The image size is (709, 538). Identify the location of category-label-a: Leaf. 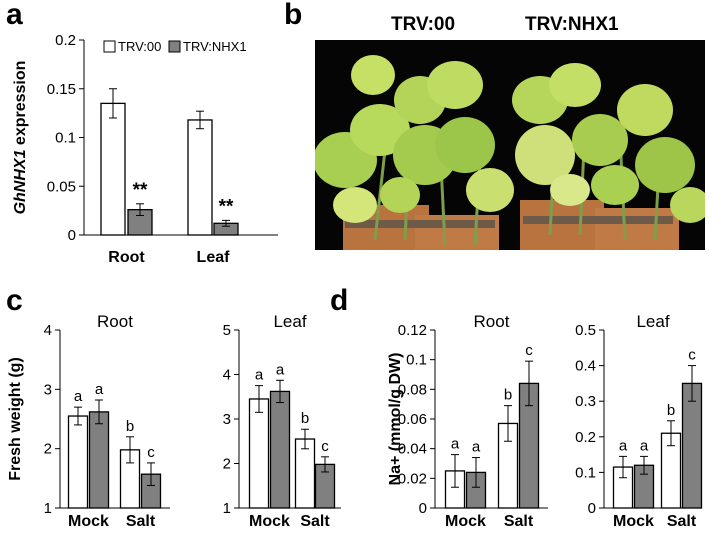
(214, 257).